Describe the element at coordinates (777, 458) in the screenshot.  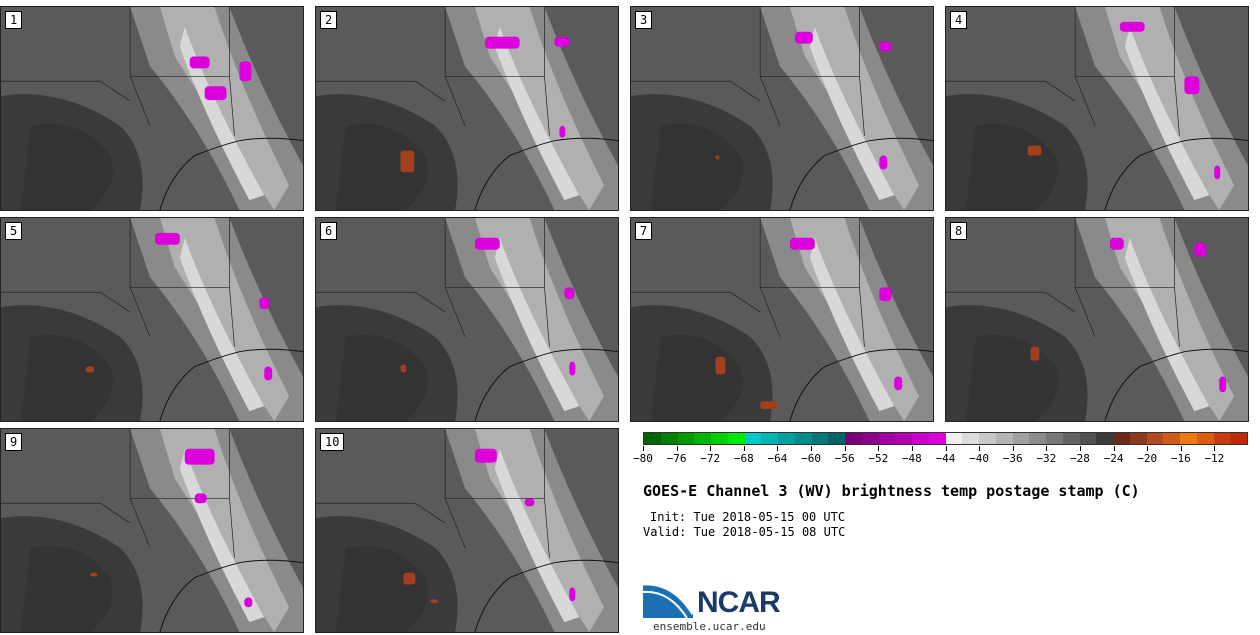
I see `colorbar-tick-label: −64` at that location.